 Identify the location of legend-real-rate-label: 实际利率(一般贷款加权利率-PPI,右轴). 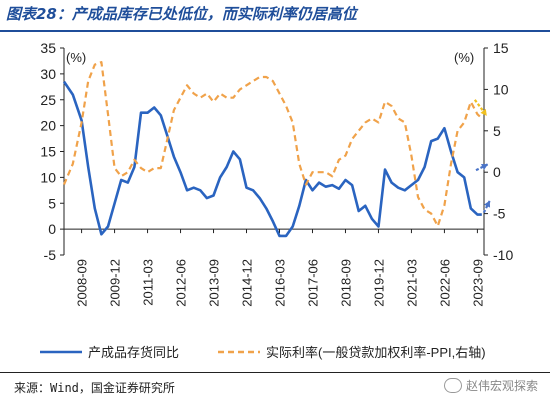
(376, 352).